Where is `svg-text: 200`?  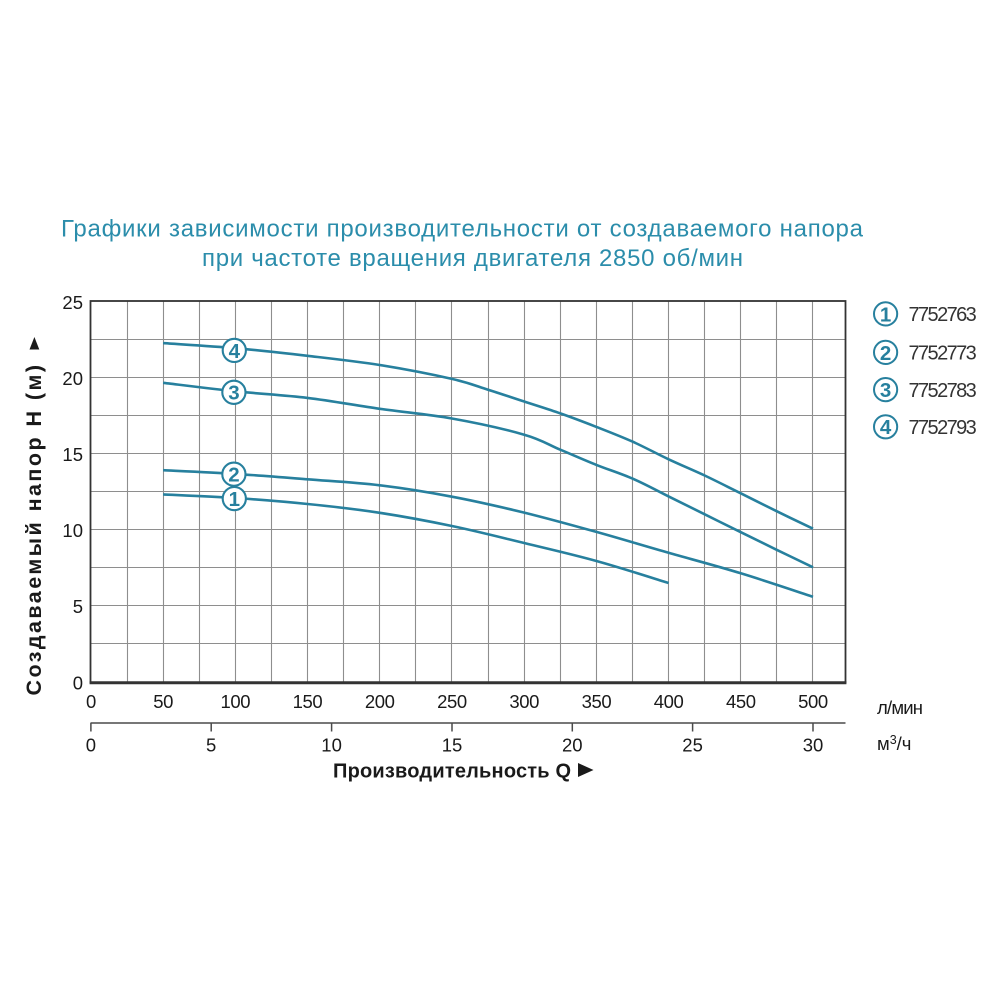
svg-text: 200 is located at coordinates (380, 701).